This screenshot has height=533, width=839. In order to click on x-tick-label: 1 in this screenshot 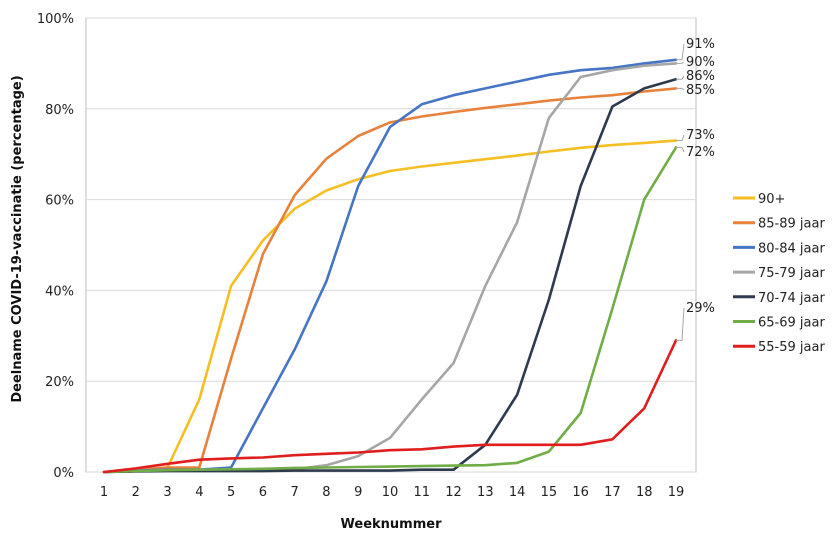, I will do `click(104, 492)`.